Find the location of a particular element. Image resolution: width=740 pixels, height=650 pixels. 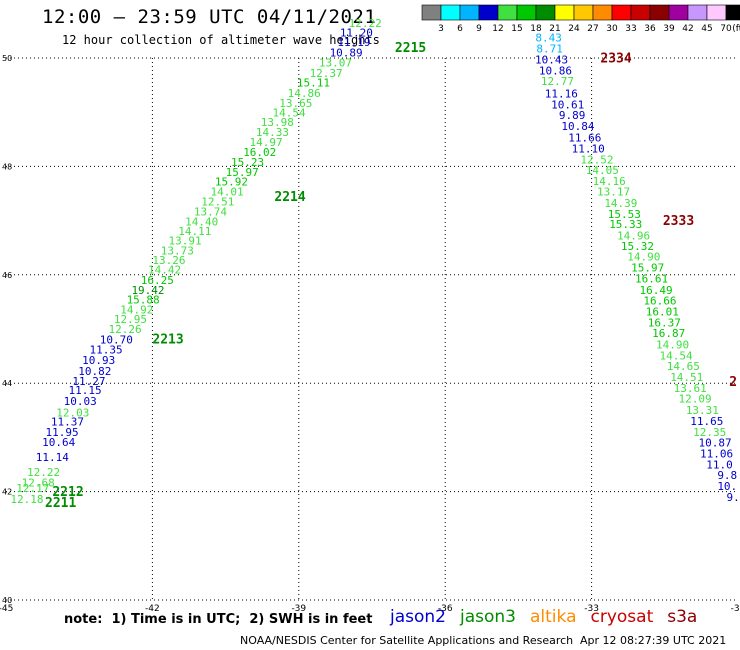

data-point-label: 9.89 is located at coordinates (572, 115).